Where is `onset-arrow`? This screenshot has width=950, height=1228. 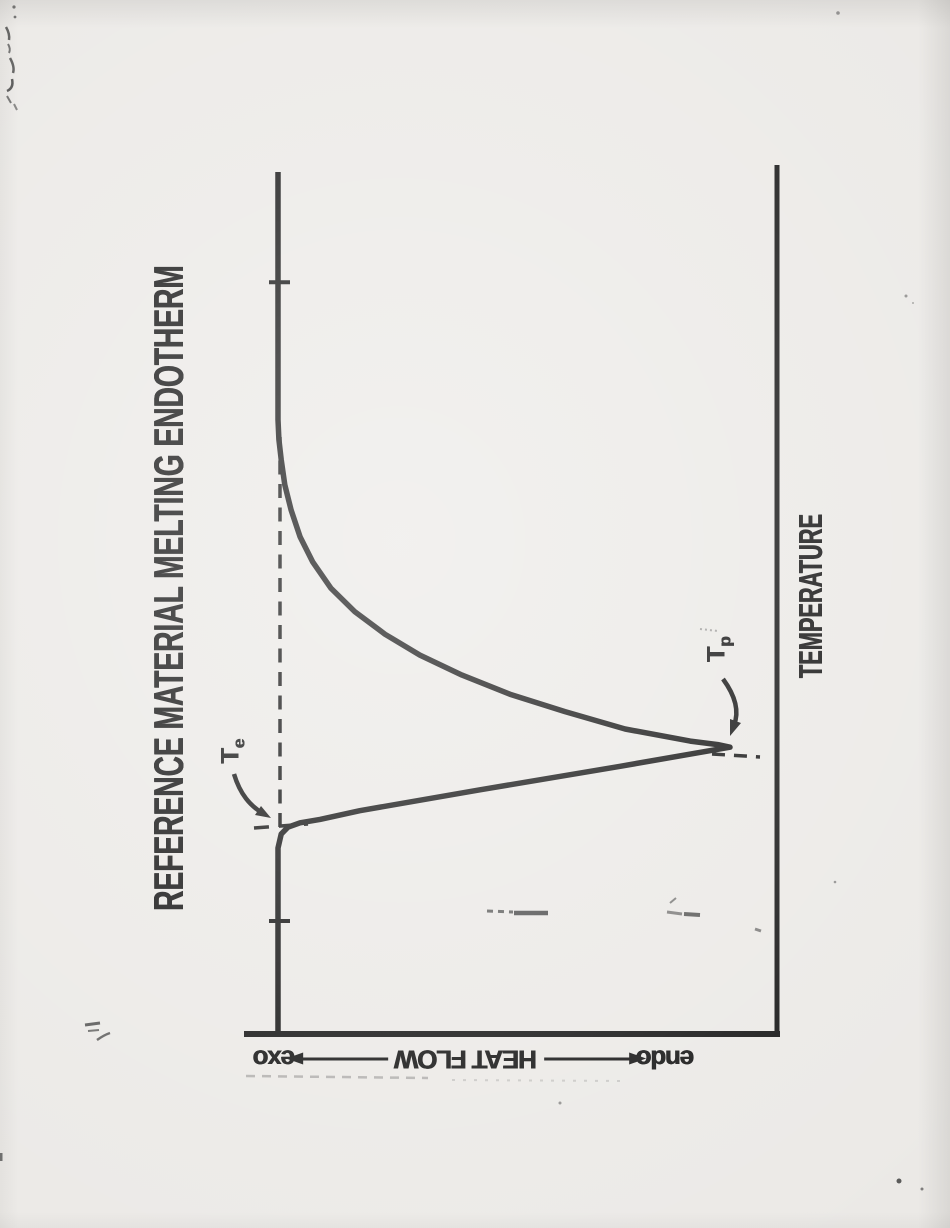 onset-arrow is located at coordinates (248, 794).